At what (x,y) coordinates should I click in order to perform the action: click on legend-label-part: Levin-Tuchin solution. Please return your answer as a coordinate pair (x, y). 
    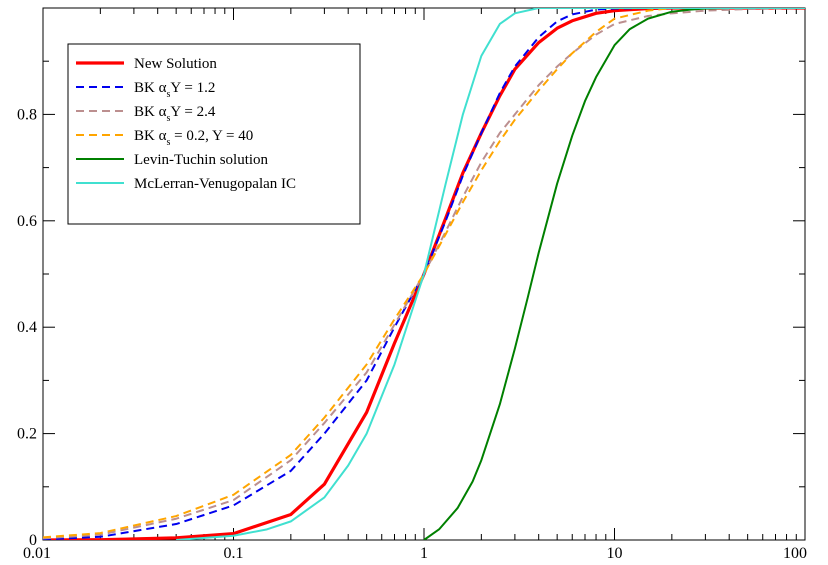
    Looking at the image, I should click on (201, 160).